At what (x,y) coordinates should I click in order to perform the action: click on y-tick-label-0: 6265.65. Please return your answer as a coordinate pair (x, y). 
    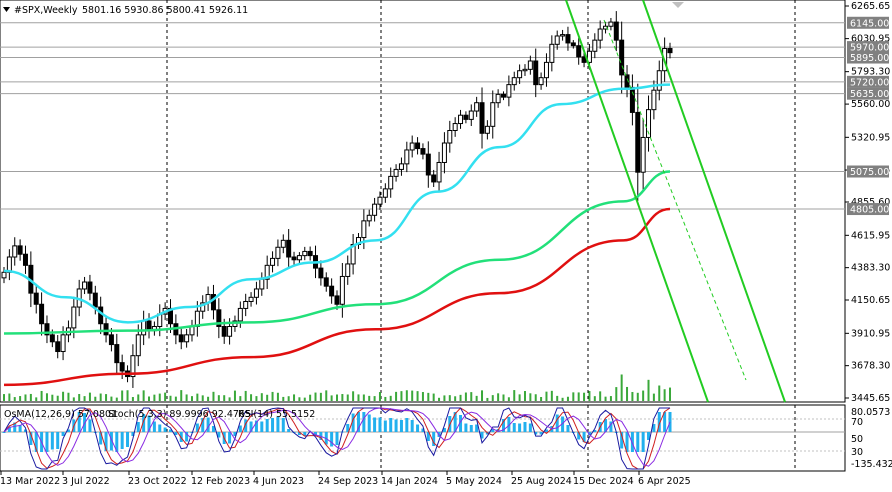
    Looking at the image, I should click on (870, 6).